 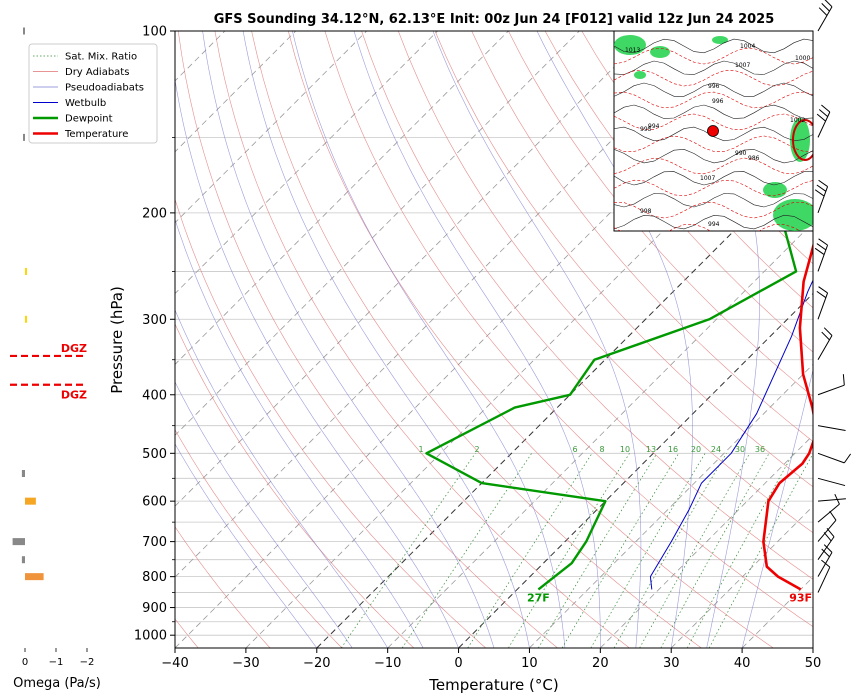 I want to click on x-tick-label: −20, so click(x=316, y=663).